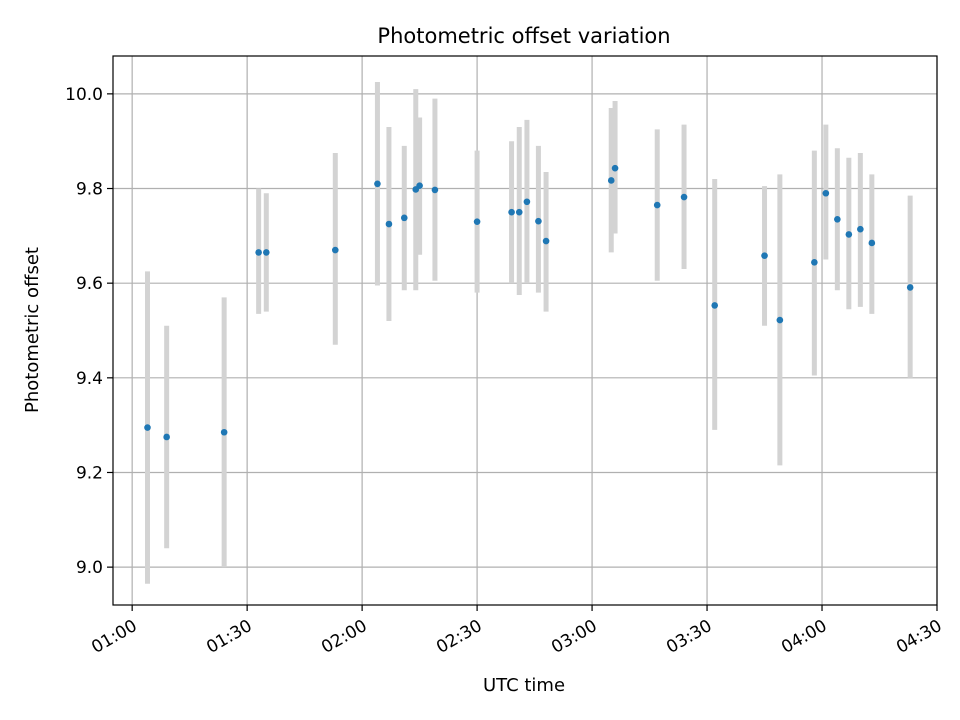 The image size is (960, 720). Describe the element at coordinates (32, 330) in the screenshot. I see `y-axis-label: Photometric offset` at that location.